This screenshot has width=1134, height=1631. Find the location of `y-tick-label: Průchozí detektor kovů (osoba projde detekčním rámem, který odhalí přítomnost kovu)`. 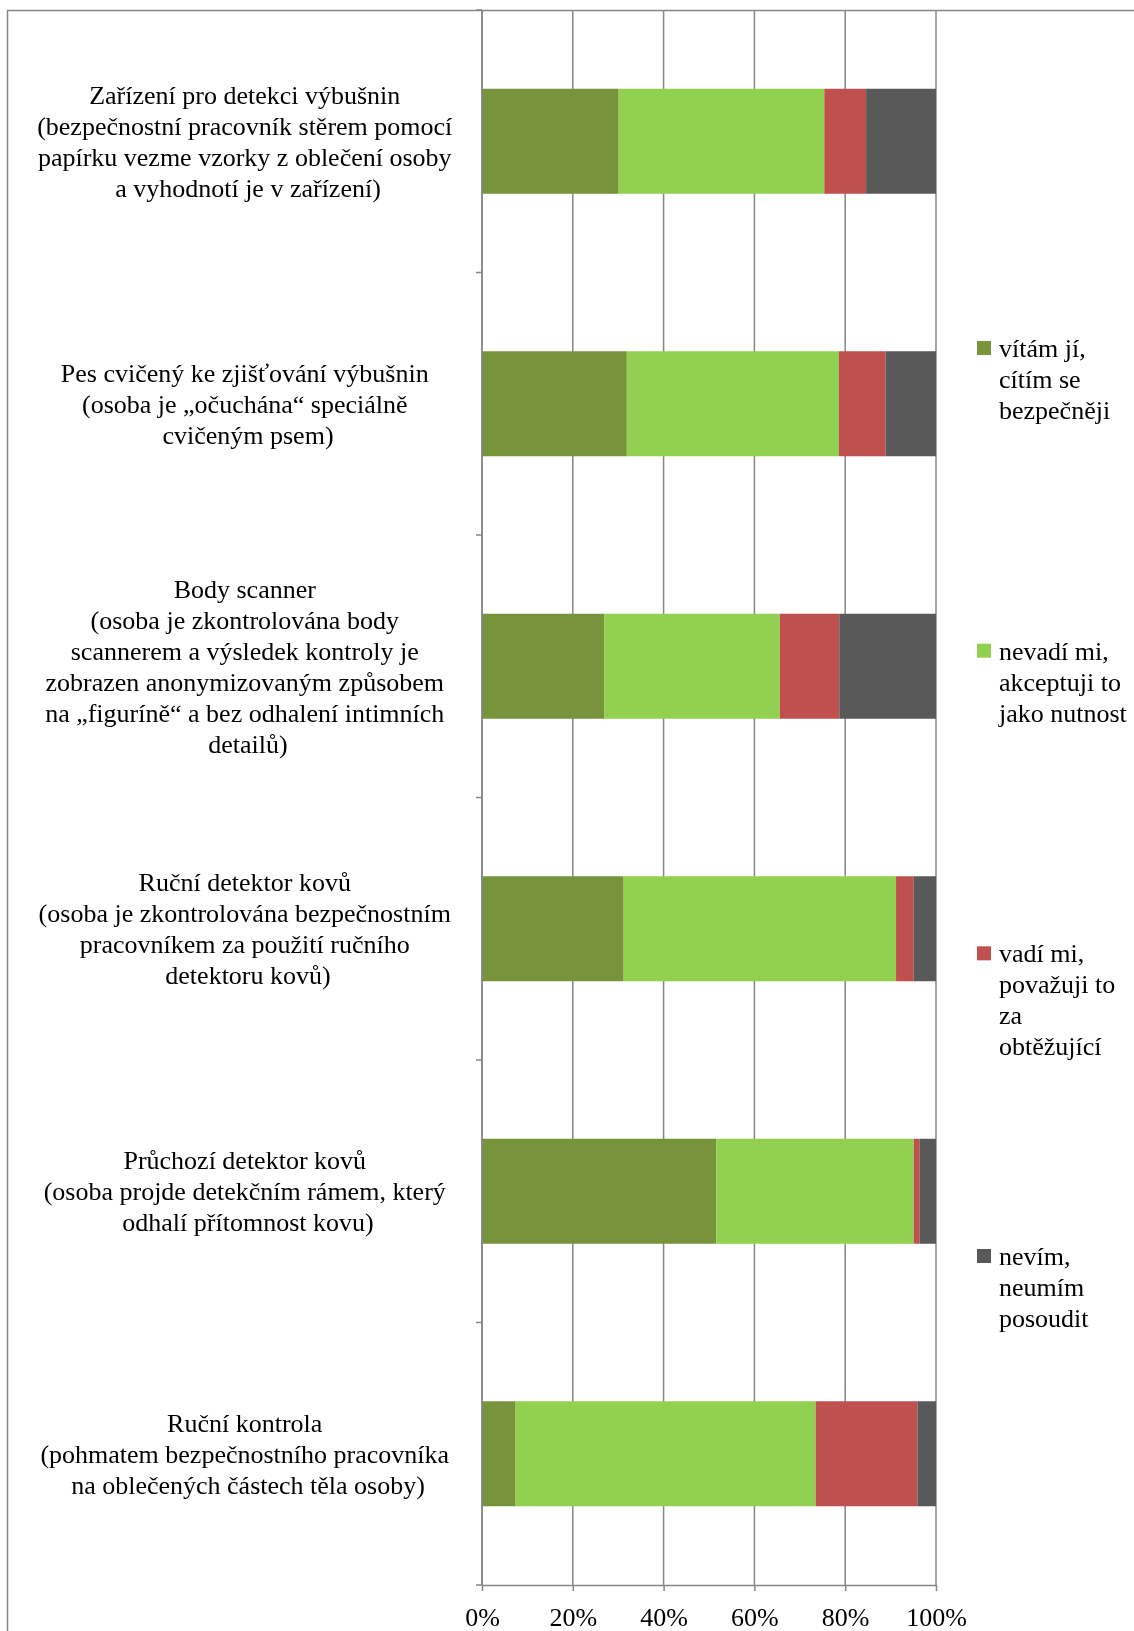

y-tick-label: Průchozí detektor kovů (osoba projde detekčním rámem, který odhalí přítomnost kovu) is located at coordinates (248, 1191).